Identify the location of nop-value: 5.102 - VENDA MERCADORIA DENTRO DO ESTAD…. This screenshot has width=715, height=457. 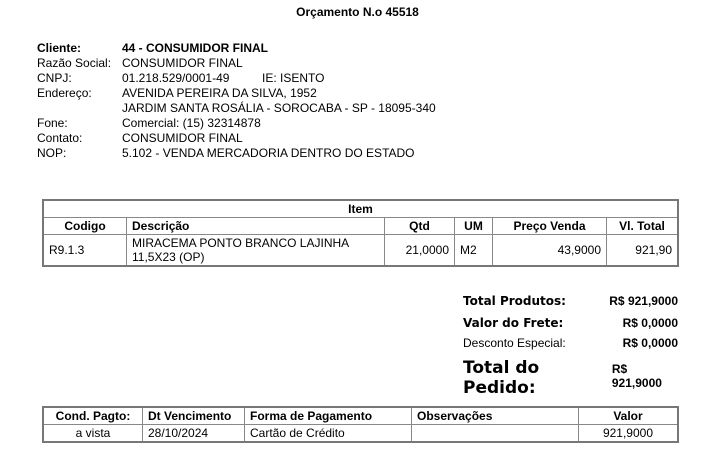
(268, 153).